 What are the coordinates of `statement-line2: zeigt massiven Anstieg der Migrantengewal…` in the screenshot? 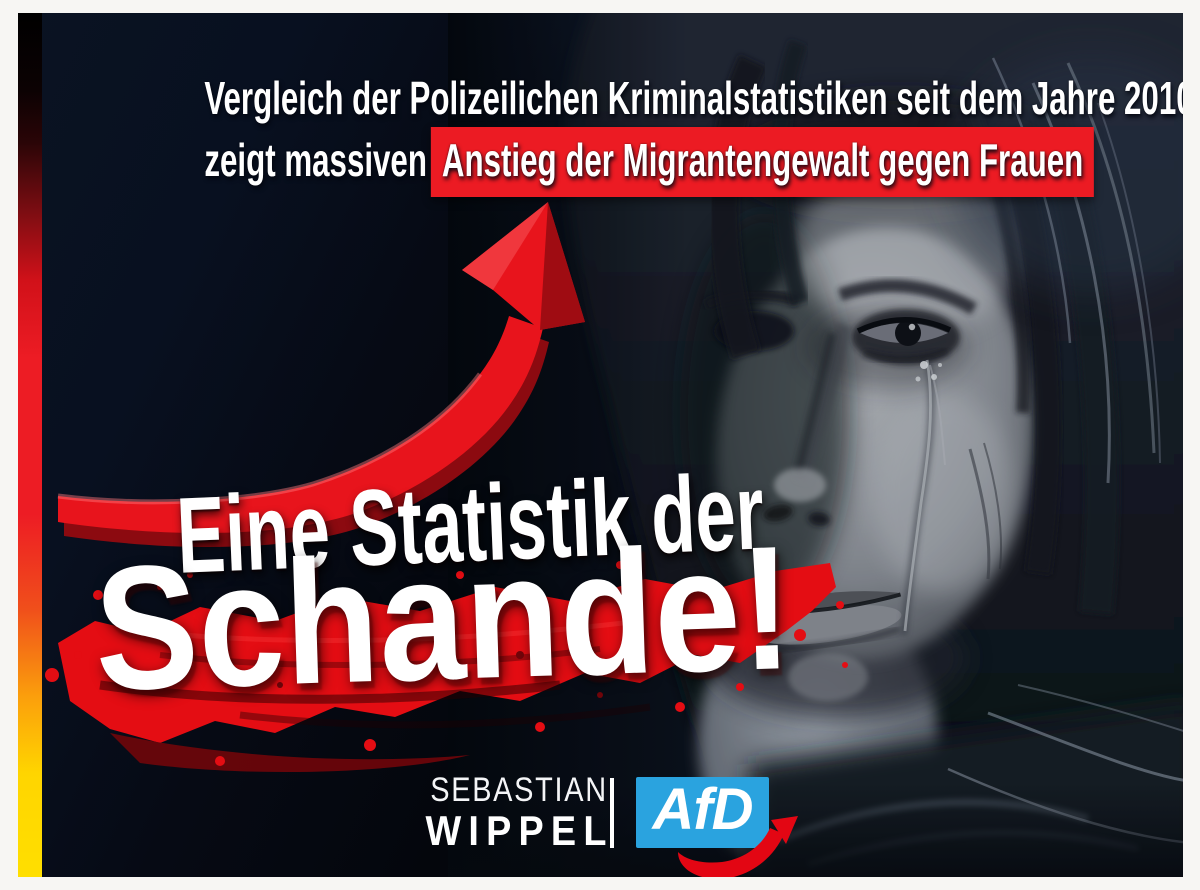 It's located at (649, 162).